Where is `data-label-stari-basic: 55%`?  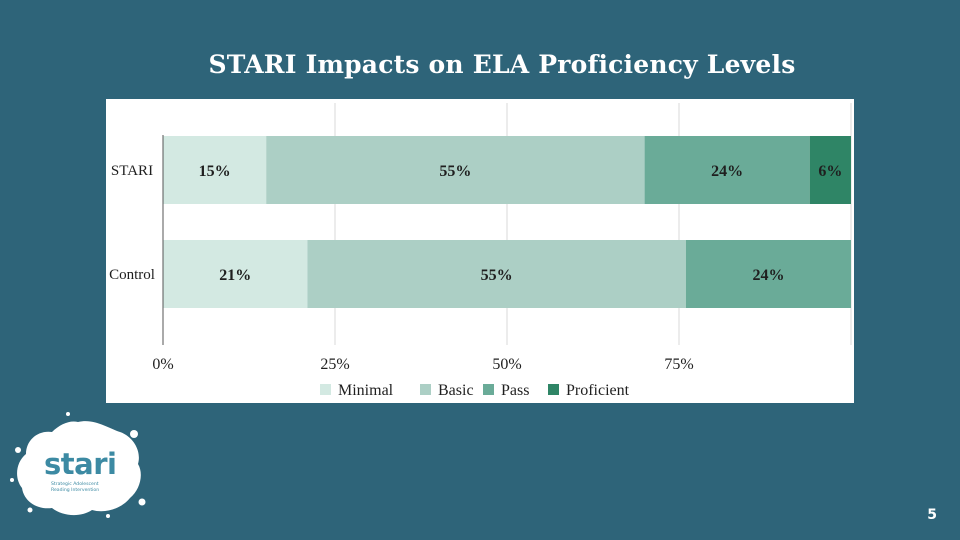
data-label-stari-basic: 55% is located at coordinates (455, 171).